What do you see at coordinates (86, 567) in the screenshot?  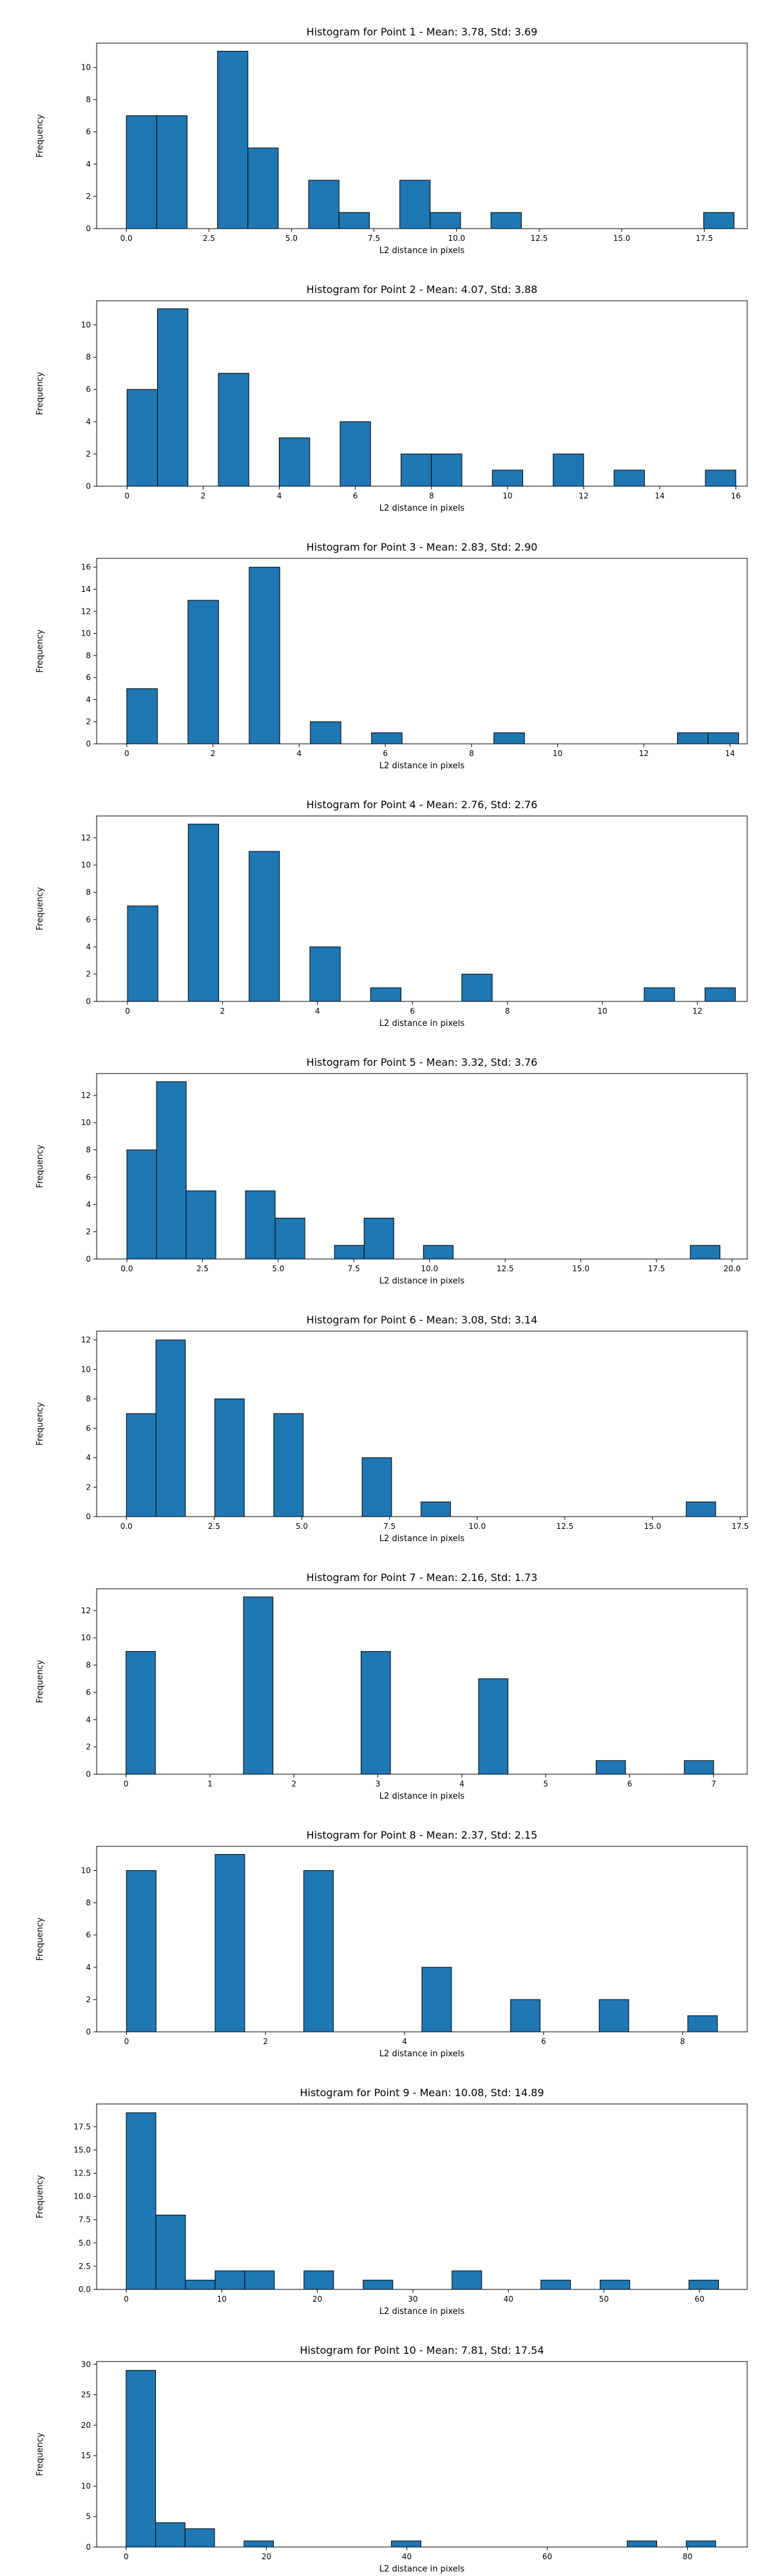 I see `y-tick-label: 16` at bounding box center [86, 567].